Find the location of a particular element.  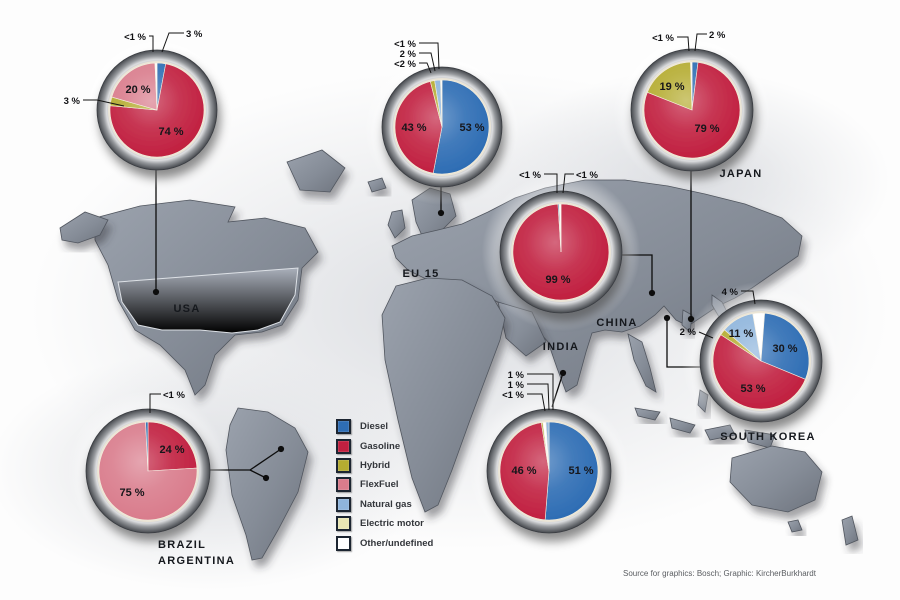

slice-label: 74 % is located at coordinates (170, 132).